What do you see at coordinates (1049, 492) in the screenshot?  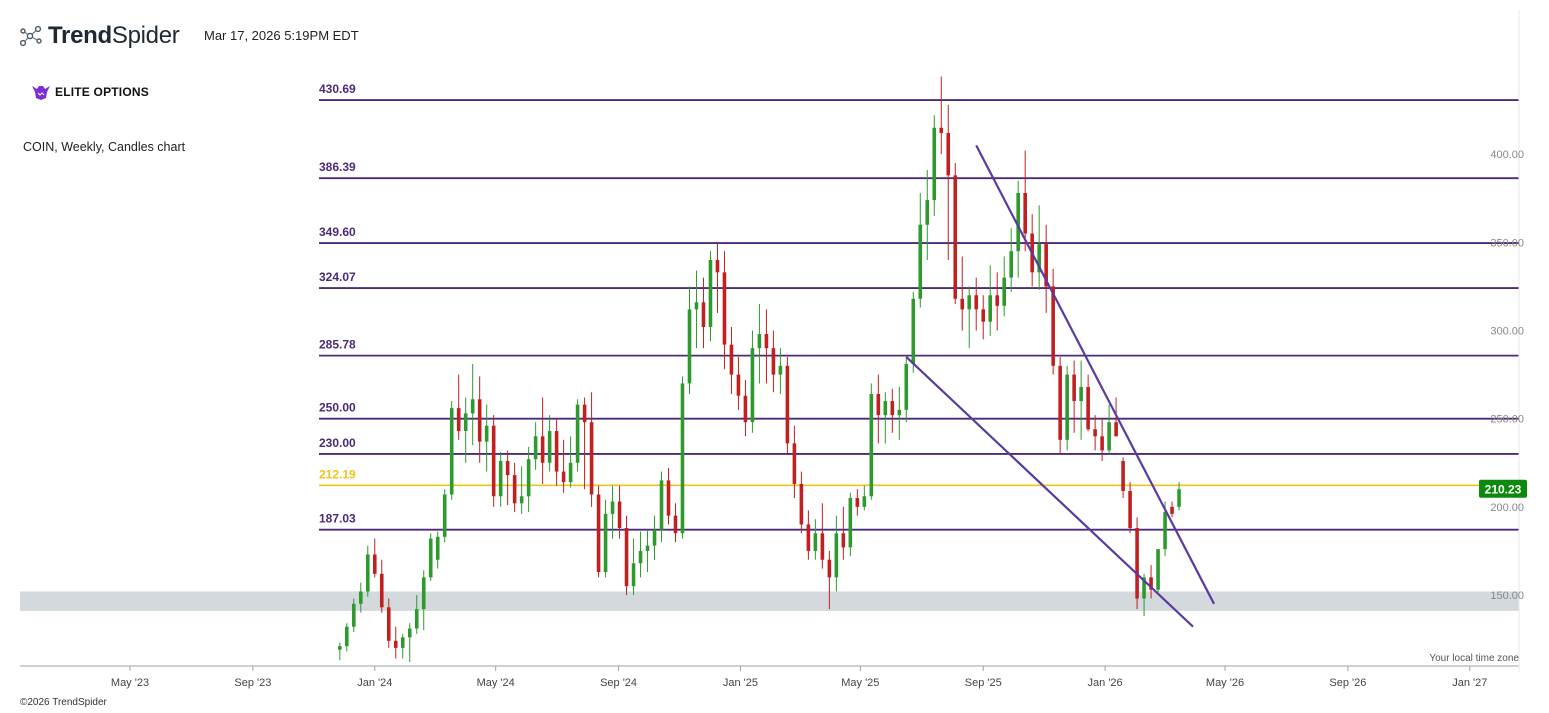 I see `trendline` at bounding box center [1049, 492].